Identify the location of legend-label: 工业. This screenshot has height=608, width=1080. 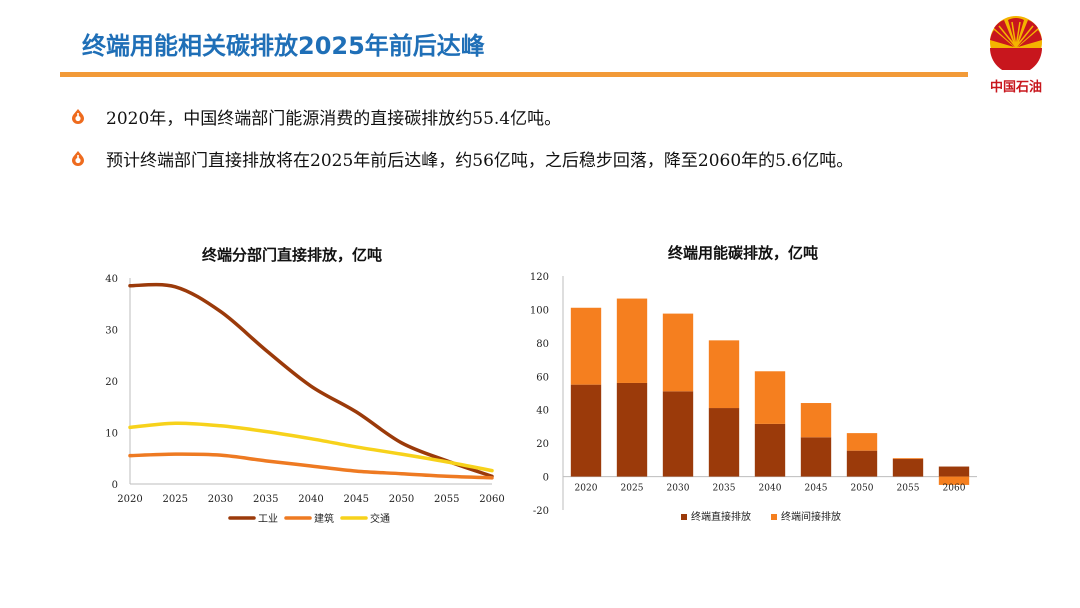
(268, 519).